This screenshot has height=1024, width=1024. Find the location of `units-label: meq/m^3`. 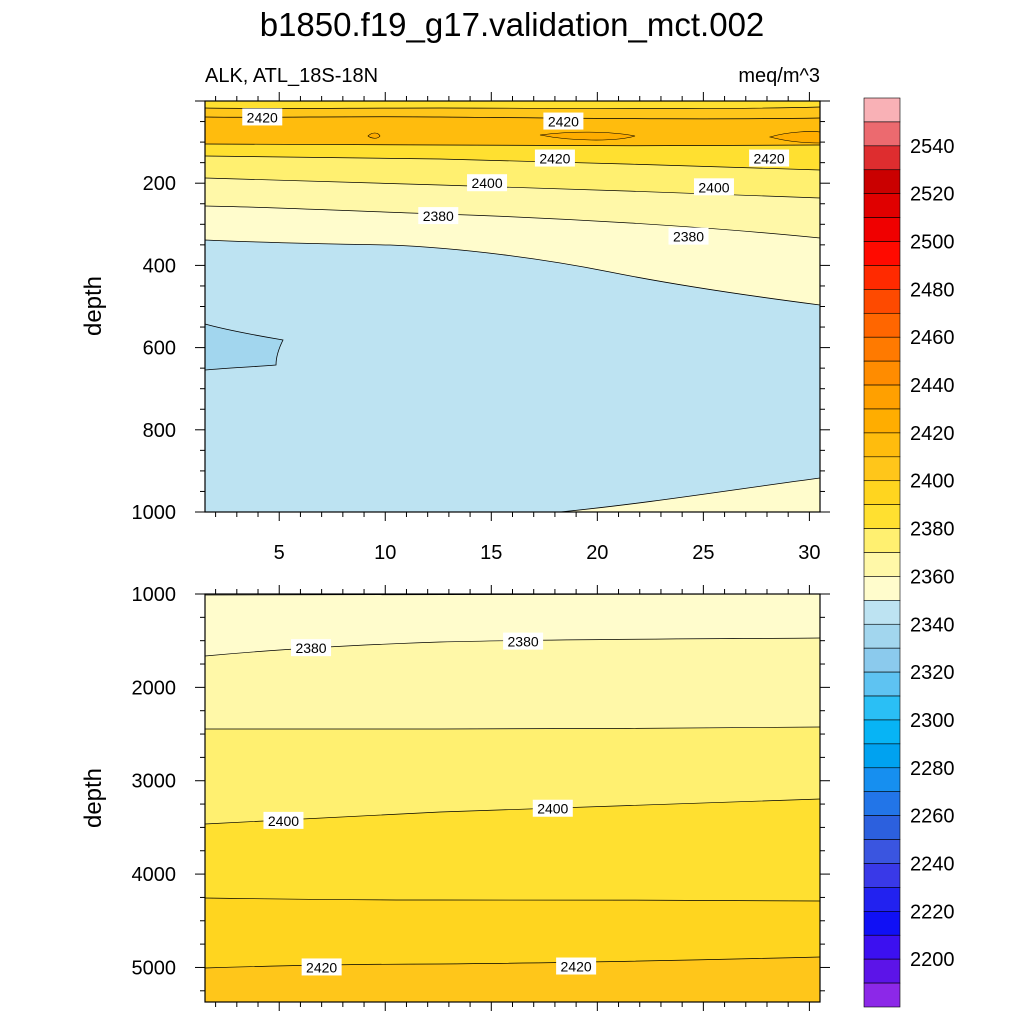

units-label: meq/m^3 is located at coordinates (779, 76).